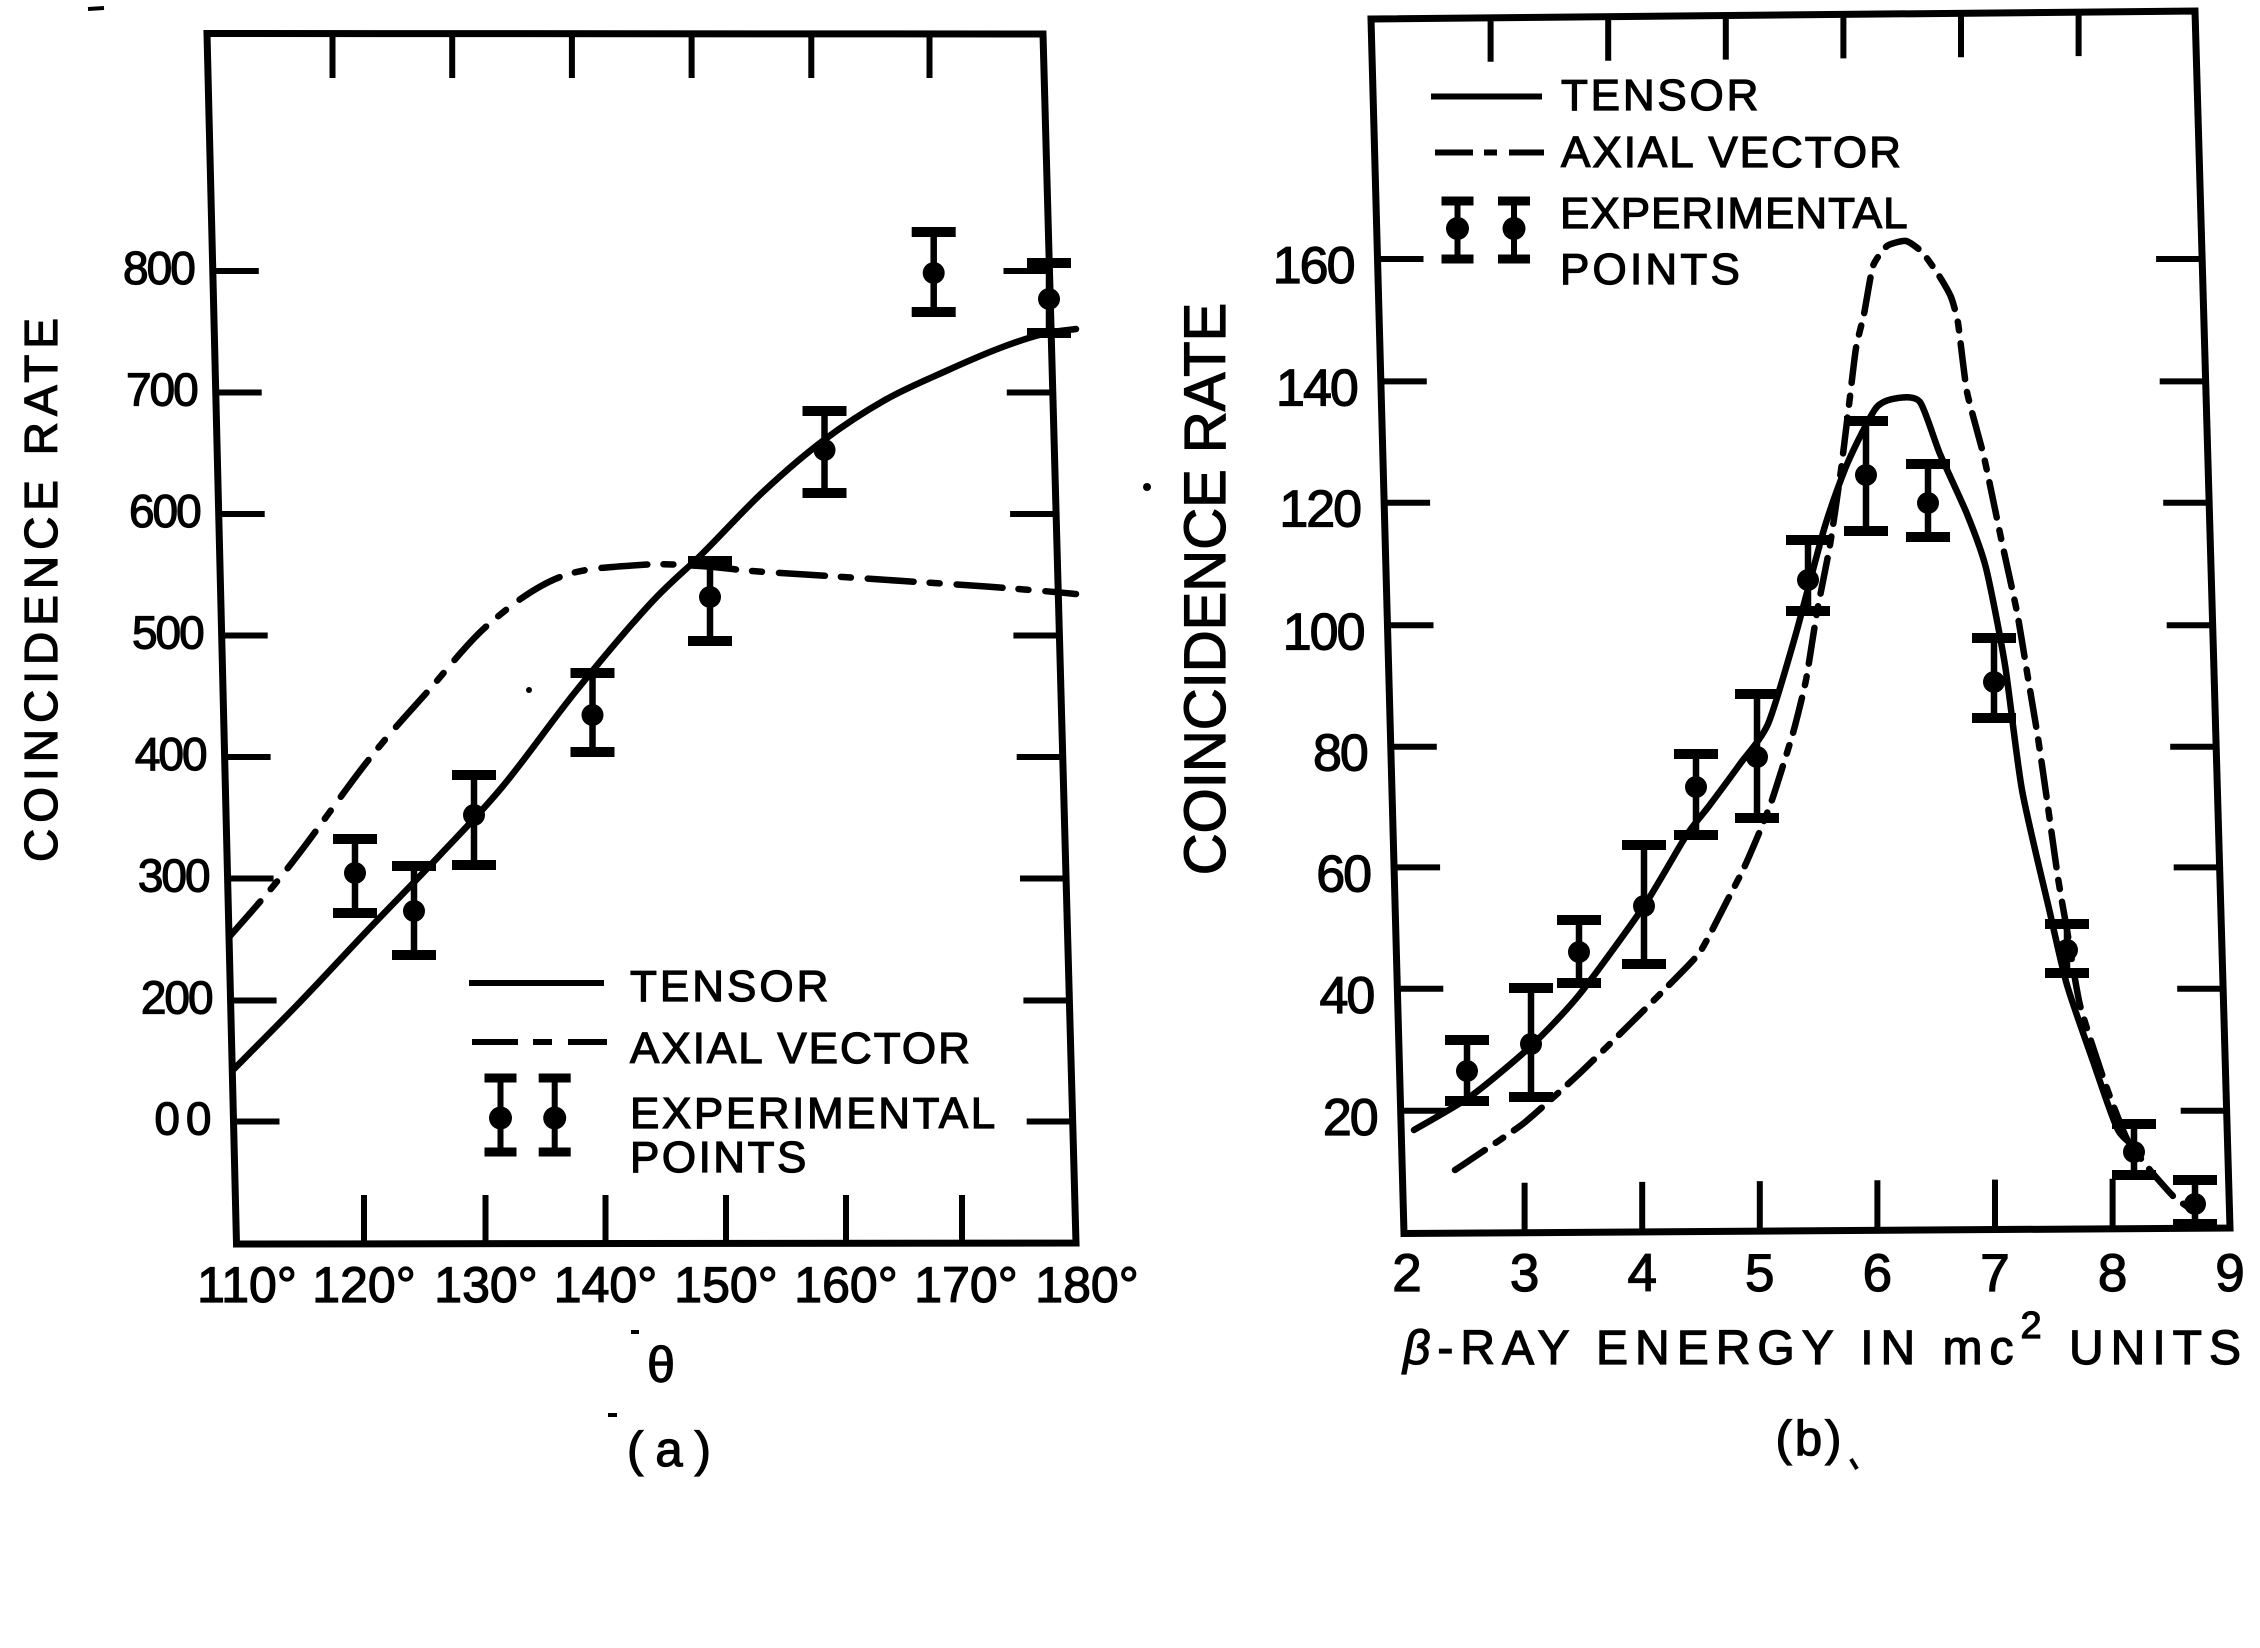 The height and width of the screenshot is (1648, 2260). I want to click on svg-text: 2, so click(1406, 1273).